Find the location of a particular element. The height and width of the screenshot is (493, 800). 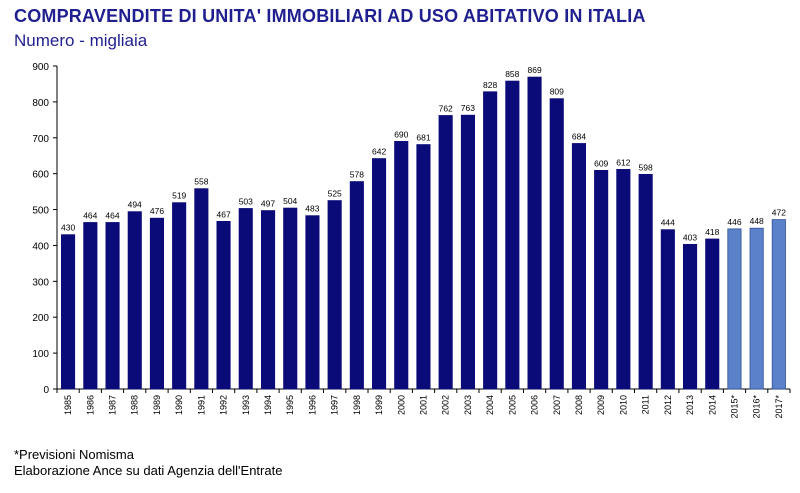

x-tick-label: 2005 is located at coordinates (512, 405).